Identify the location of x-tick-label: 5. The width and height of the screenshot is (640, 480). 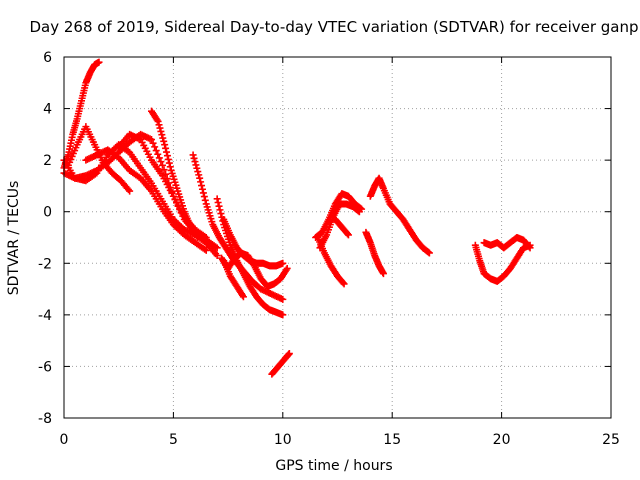
(173, 440).